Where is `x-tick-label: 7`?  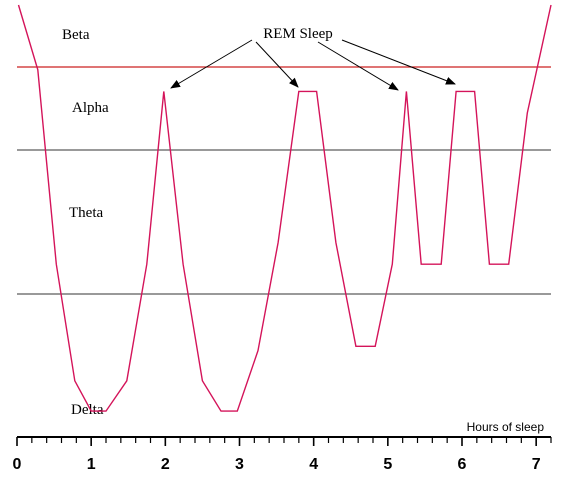
x-tick-label: 7 is located at coordinates (536, 464).